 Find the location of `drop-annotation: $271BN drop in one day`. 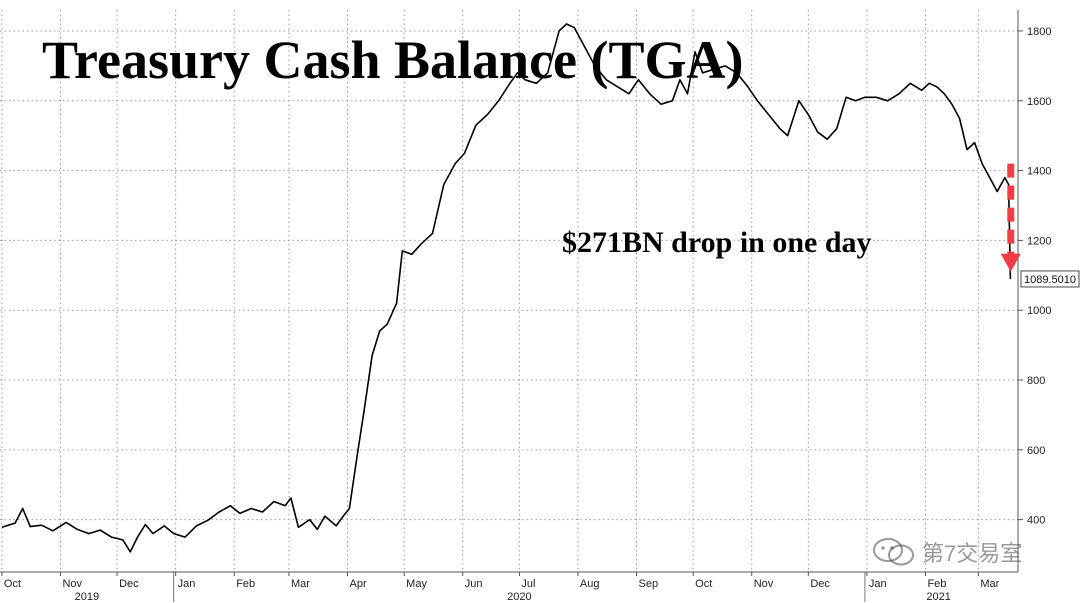

drop-annotation: $271BN drop in one day is located at coordinates (717, 242).